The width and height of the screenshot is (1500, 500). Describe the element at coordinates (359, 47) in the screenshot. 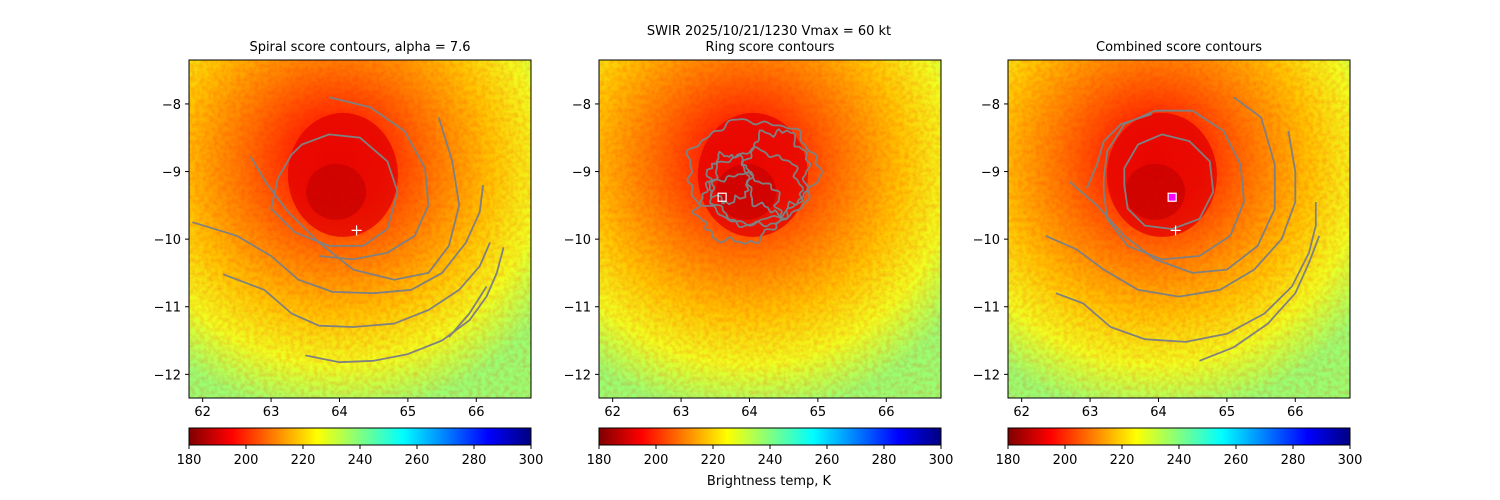

I see `panel-title: Spiral score contours, alpha = 7.6` at that location.